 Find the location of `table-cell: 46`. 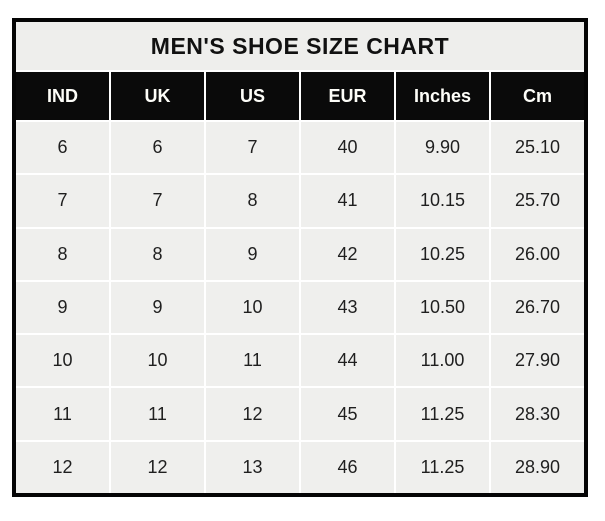

table-cell: 46 is located at coordinates (347, 467).